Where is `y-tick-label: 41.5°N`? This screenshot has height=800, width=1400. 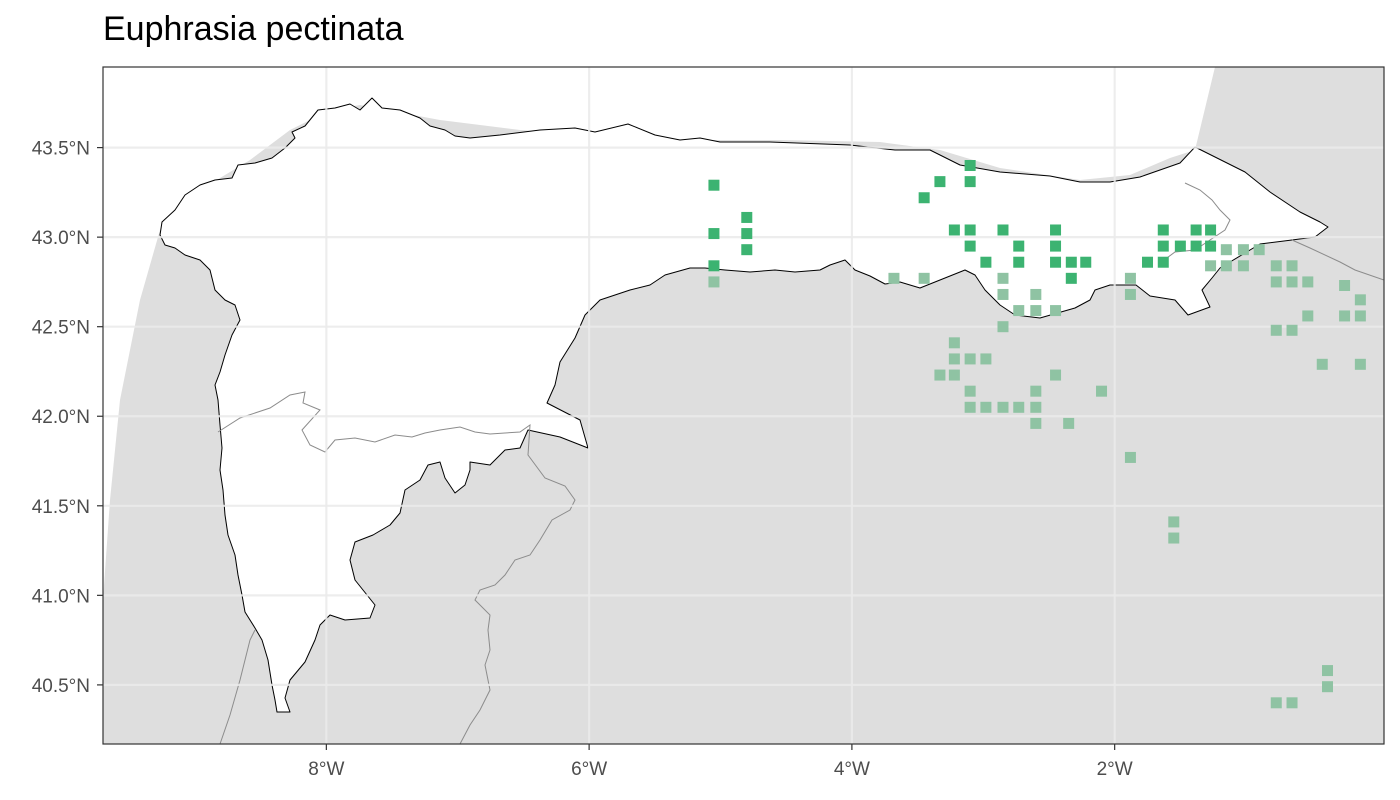
y-tick-label: 41.5°N is located at coordinates (61, 507).